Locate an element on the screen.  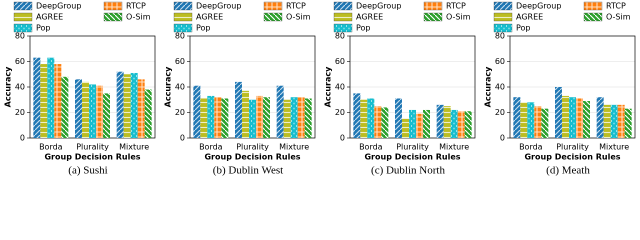
legend-label: DeepGroup is located at coordinates (378, 6).